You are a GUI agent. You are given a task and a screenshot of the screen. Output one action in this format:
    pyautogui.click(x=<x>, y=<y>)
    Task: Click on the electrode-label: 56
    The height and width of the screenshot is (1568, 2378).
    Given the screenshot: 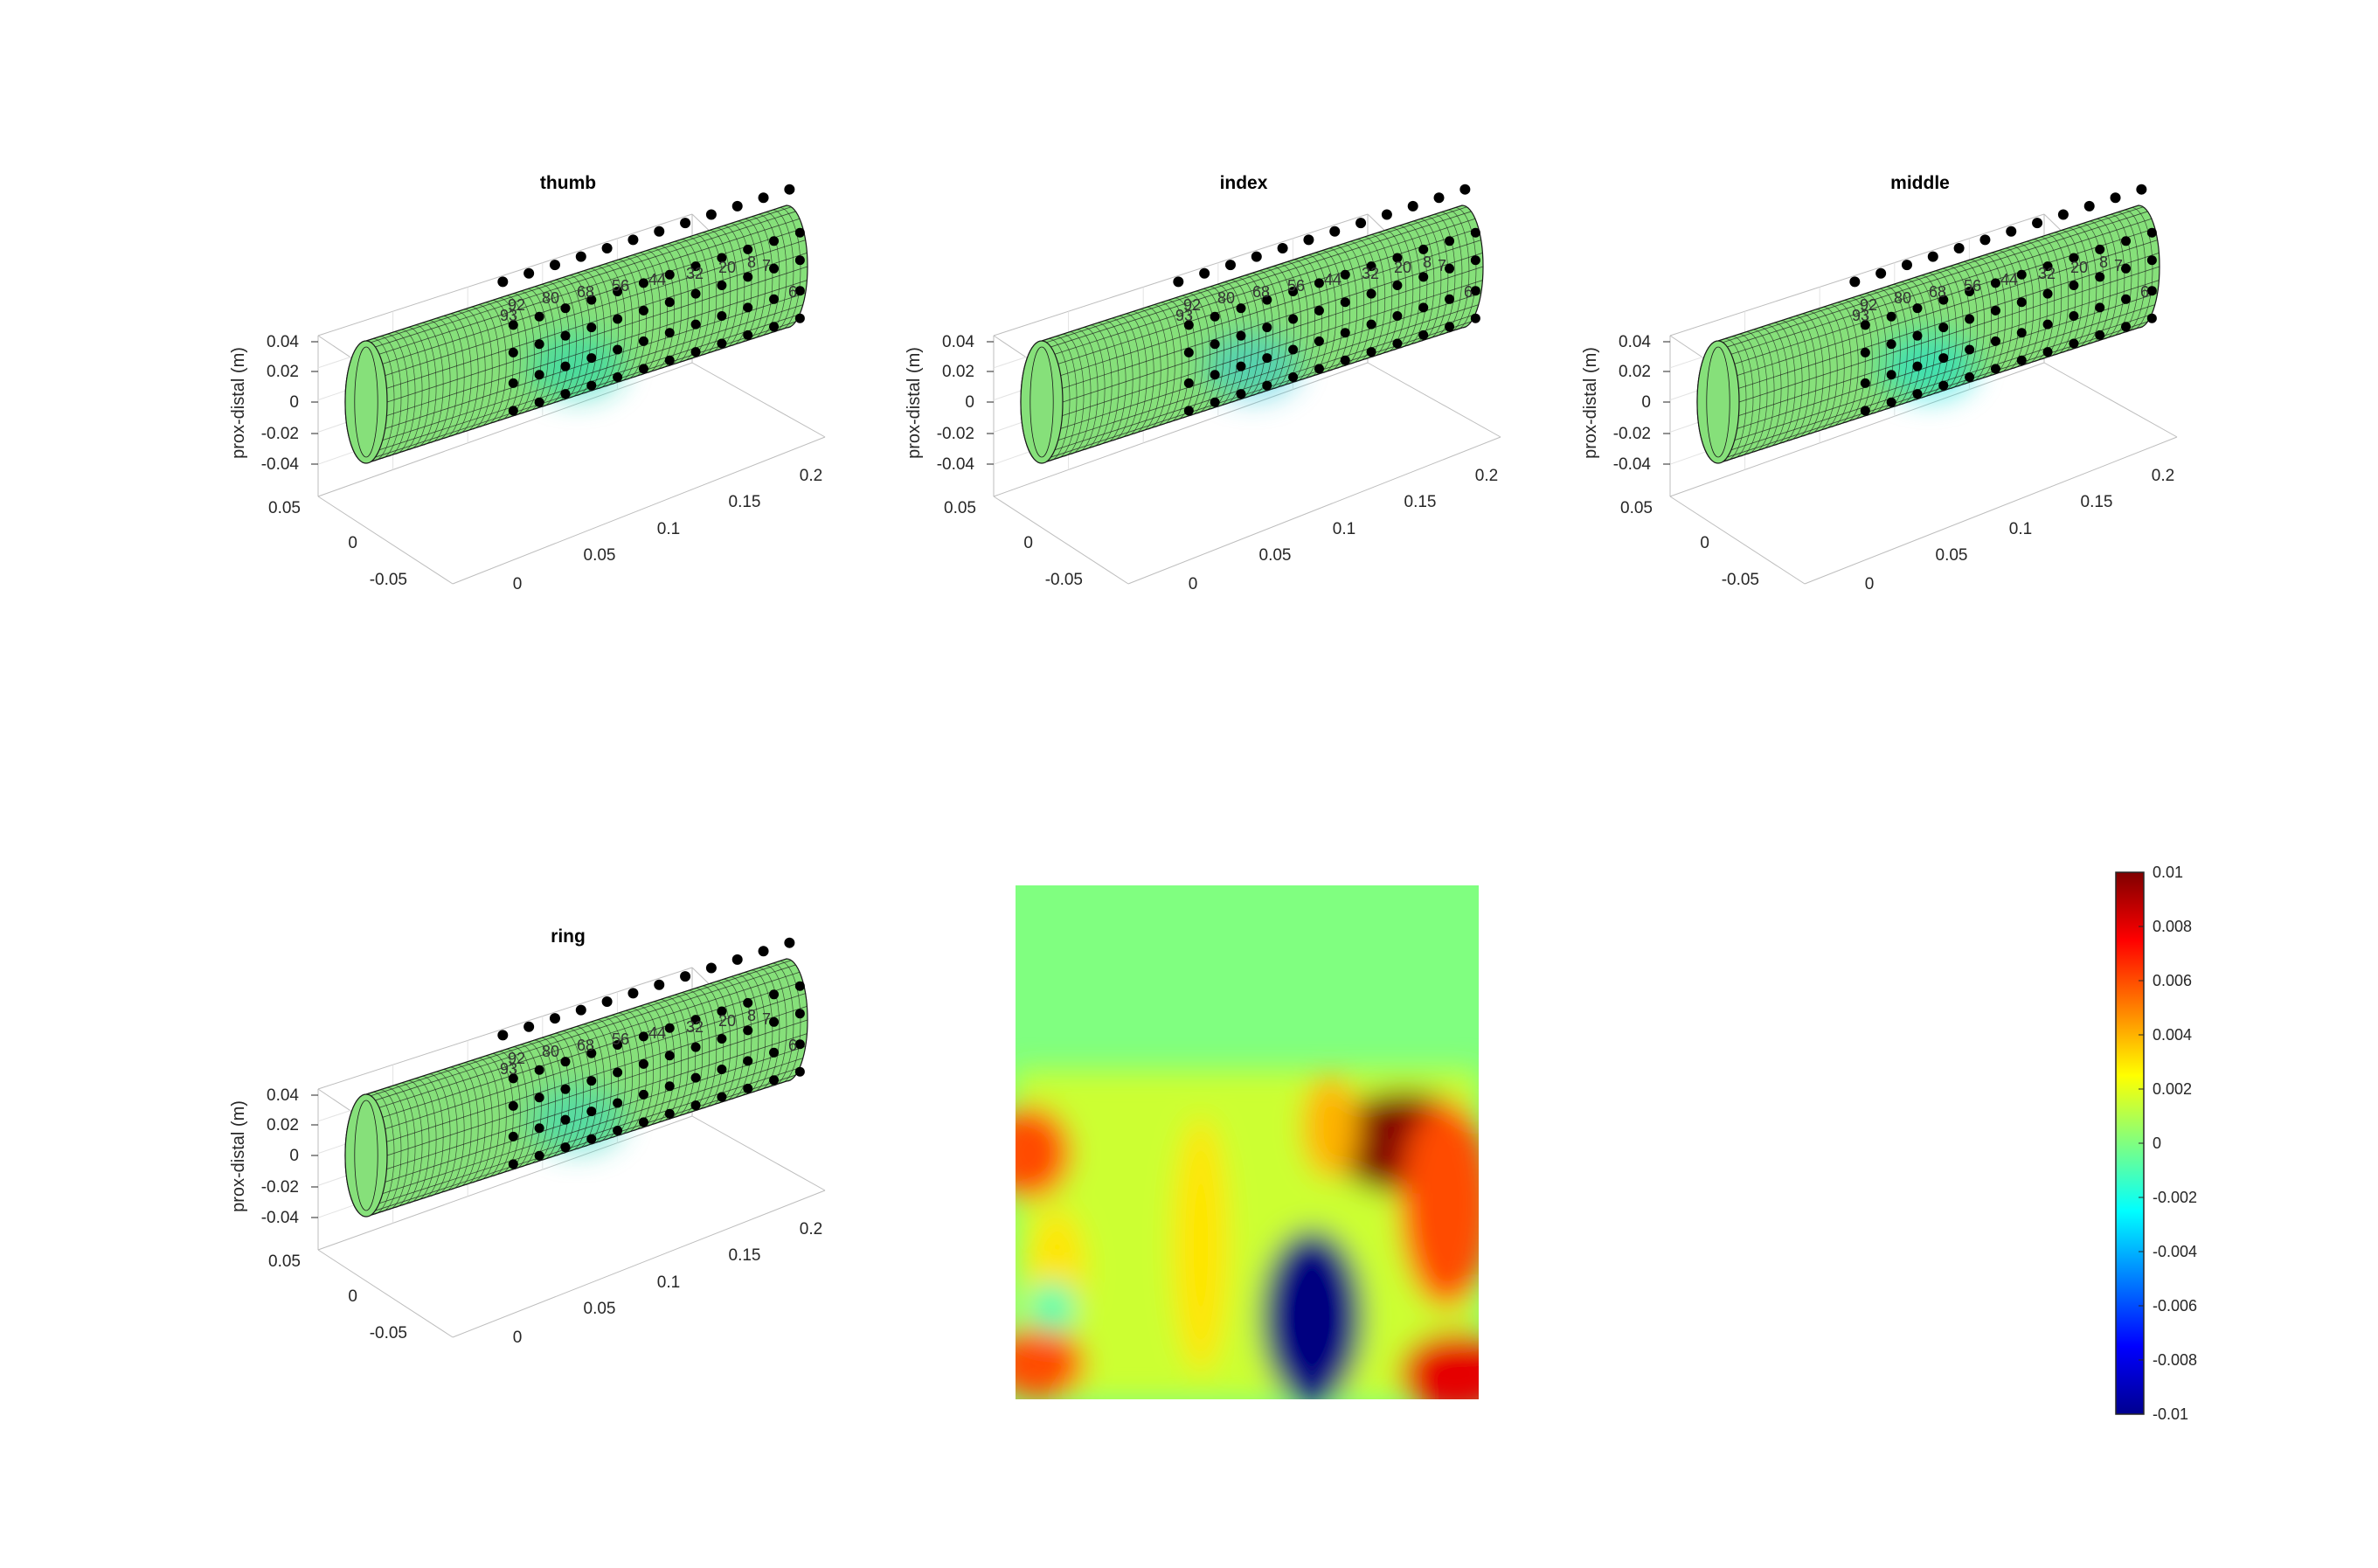 What is the action you would take?
    pyautogui.click(x=620, y=286)
    